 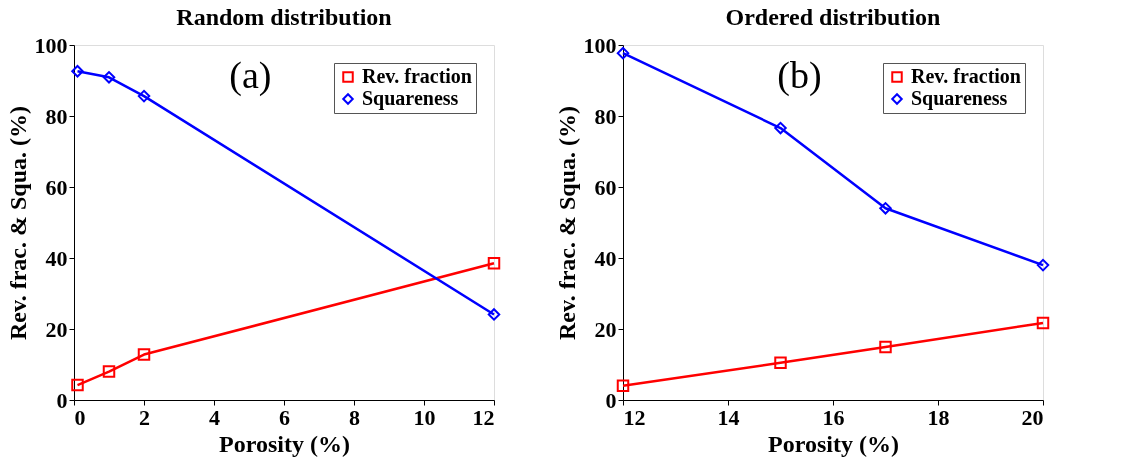 What do you see at coordinates (833, 417) in the screenshot?
I see `x-tick-label: 16` at bounding box center [833, 417].